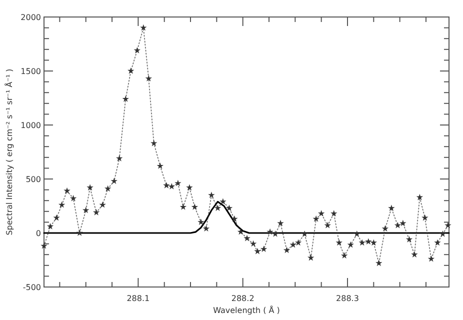  Describe the element at coordinates (33, 179) in the screenshot. I see `y-tick-label: 500` at that location.